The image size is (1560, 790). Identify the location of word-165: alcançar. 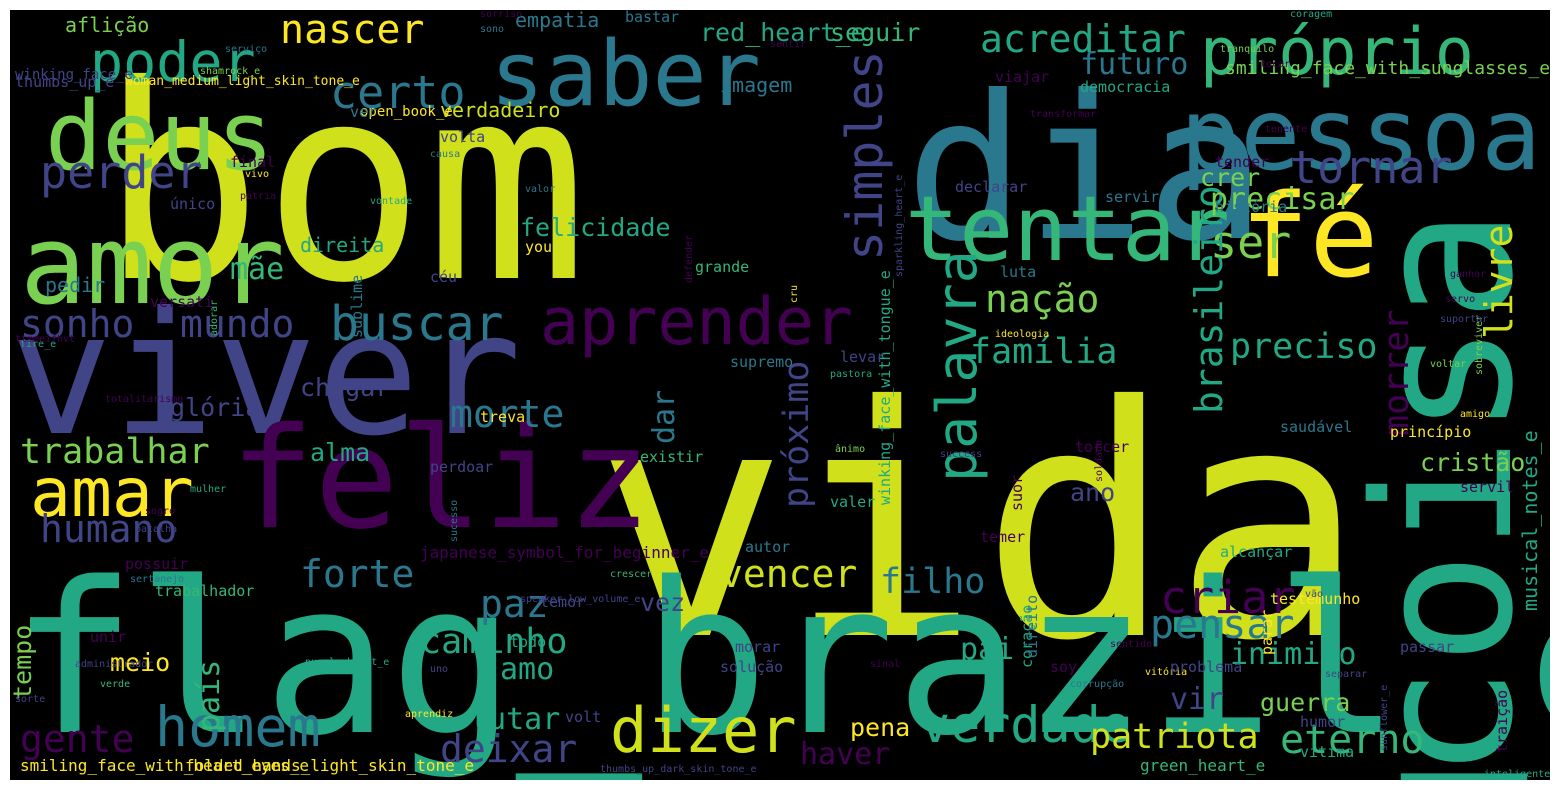
(1256, 552).